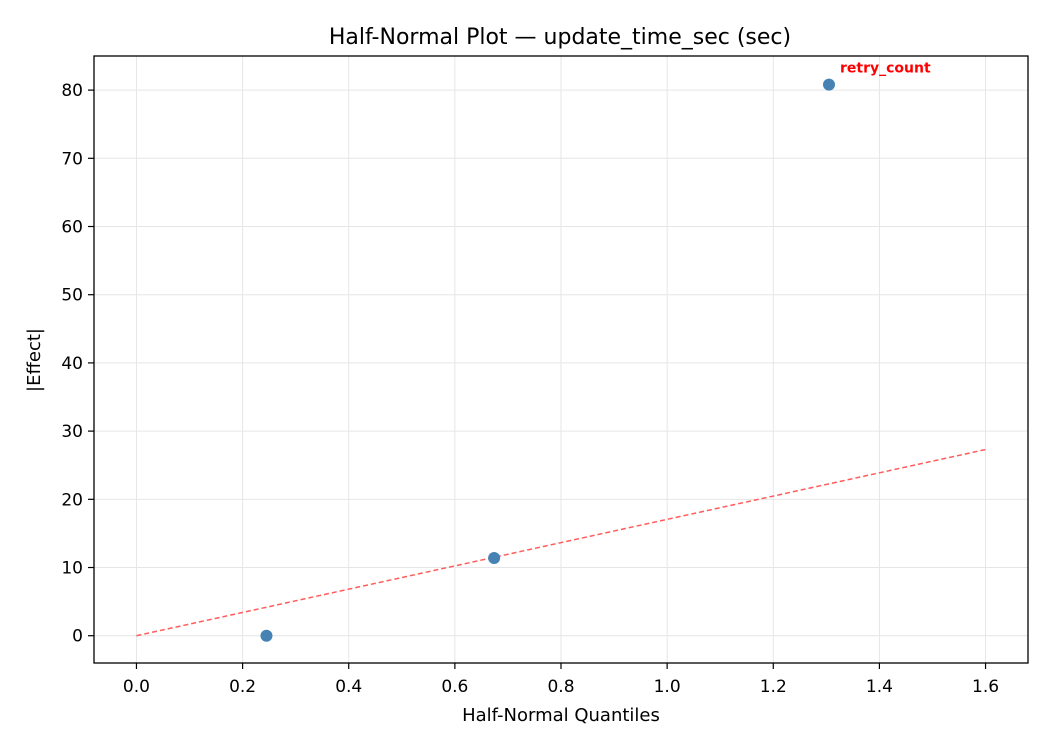  I want to click on y-tick-label: 60, so click(72, 228).